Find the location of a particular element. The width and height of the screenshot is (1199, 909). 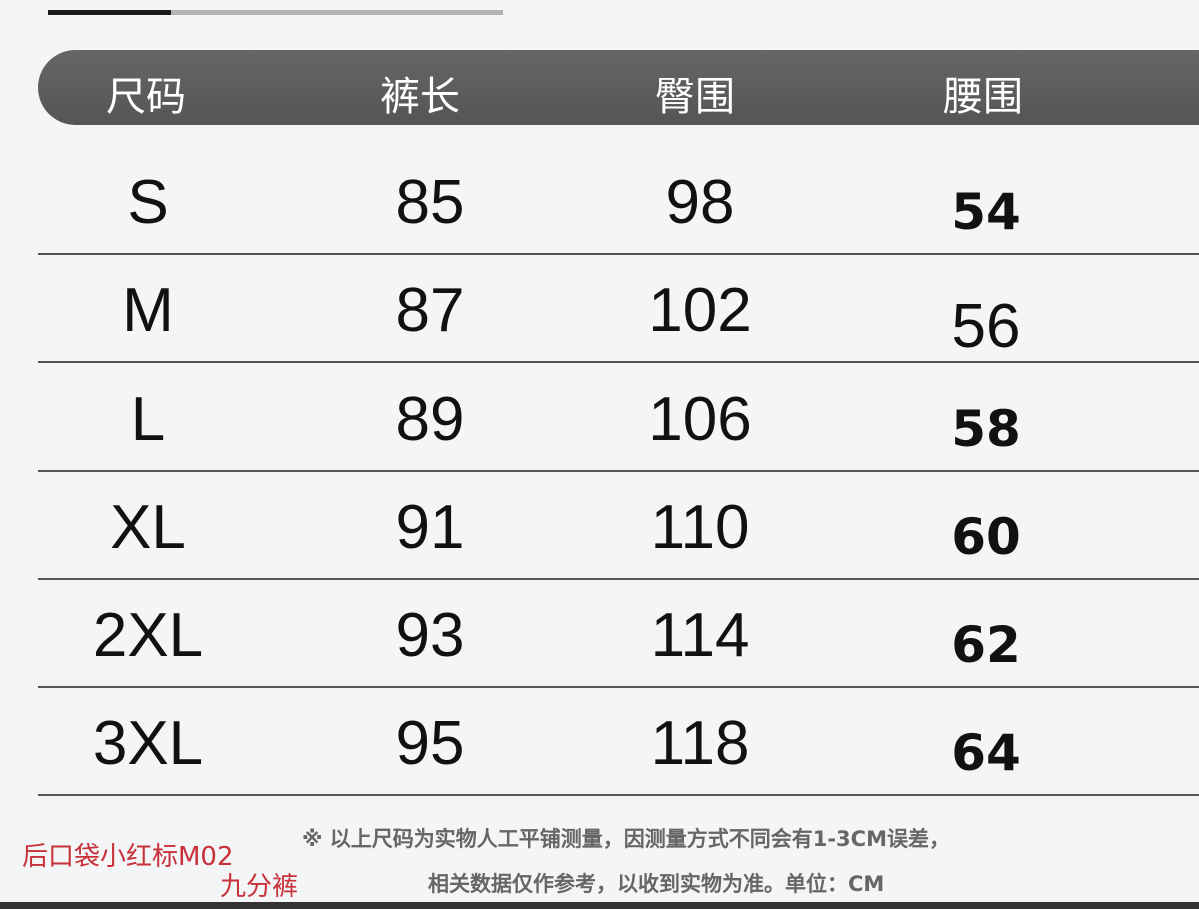

note-line-2: 相关数据仅作参考，以收到实物为准。单位：CM is located at coordinates (656, 884).